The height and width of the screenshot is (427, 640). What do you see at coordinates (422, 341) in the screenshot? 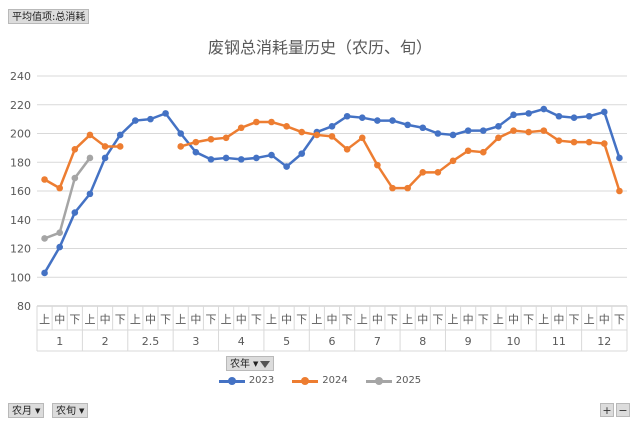
I see `x-tick-label-month: 8` at bounding box center [422, 341].